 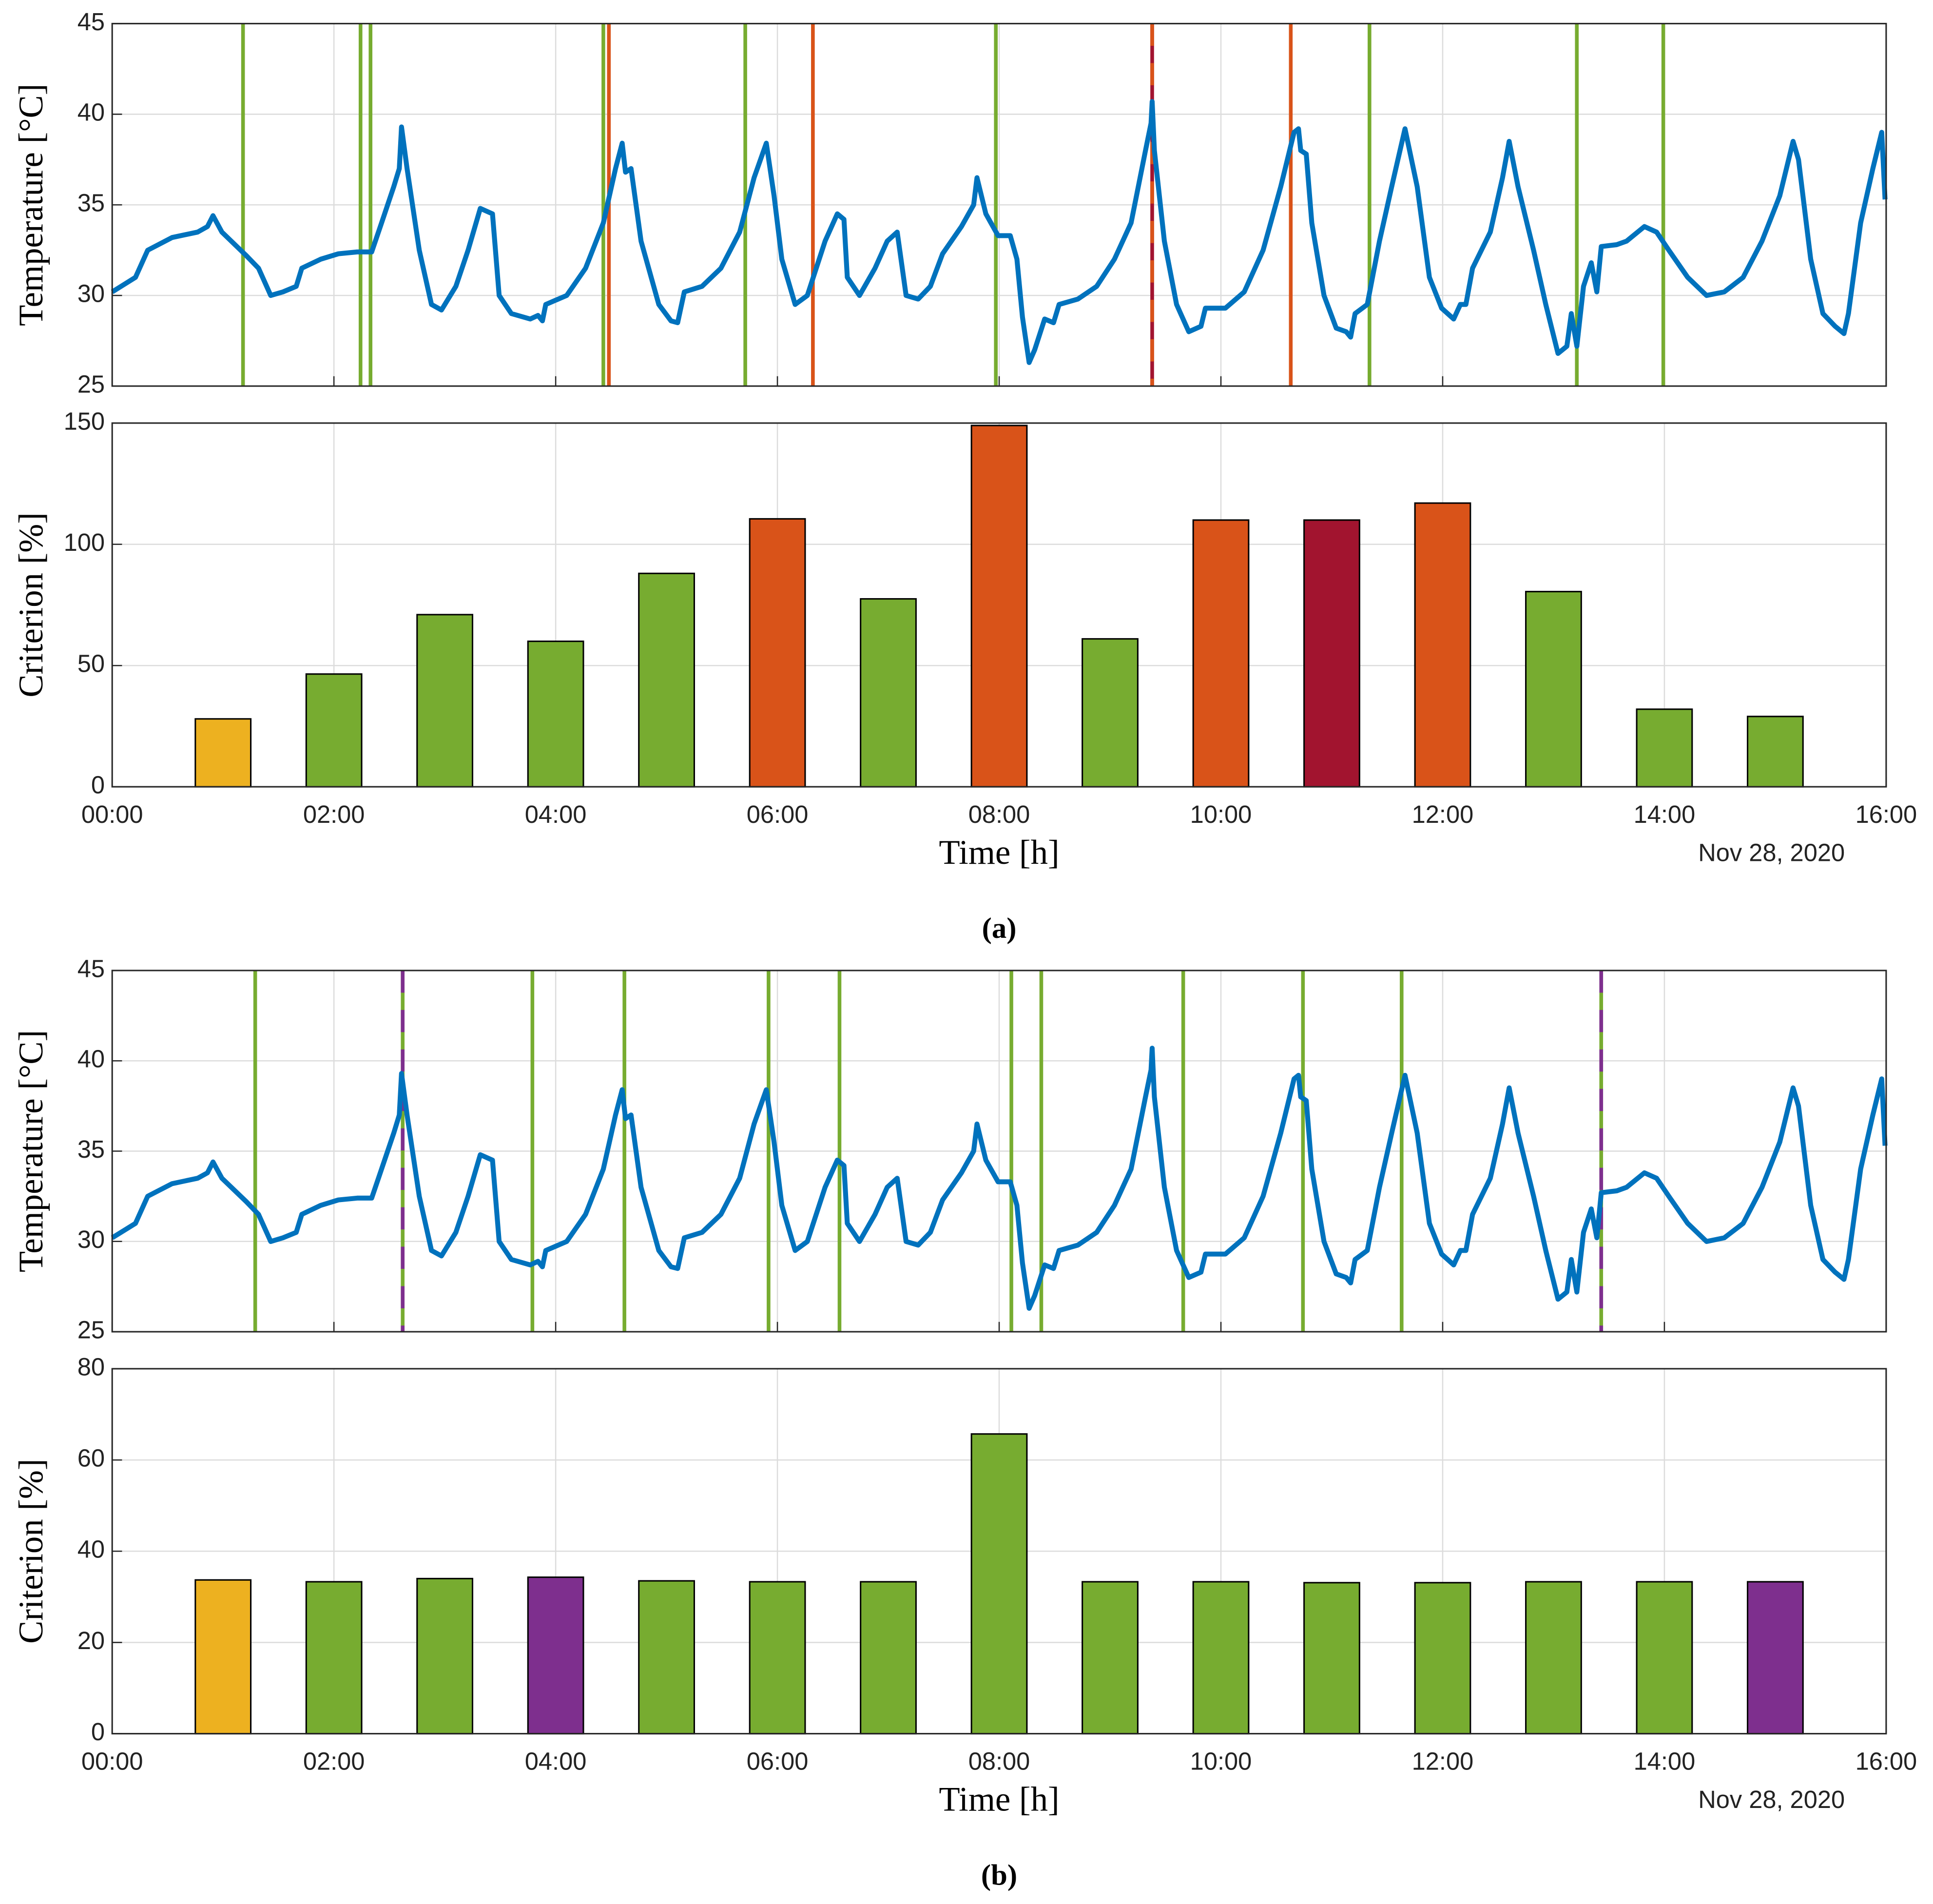 I want to click on y-tick-label: 60, so click(x=91, y=1458).